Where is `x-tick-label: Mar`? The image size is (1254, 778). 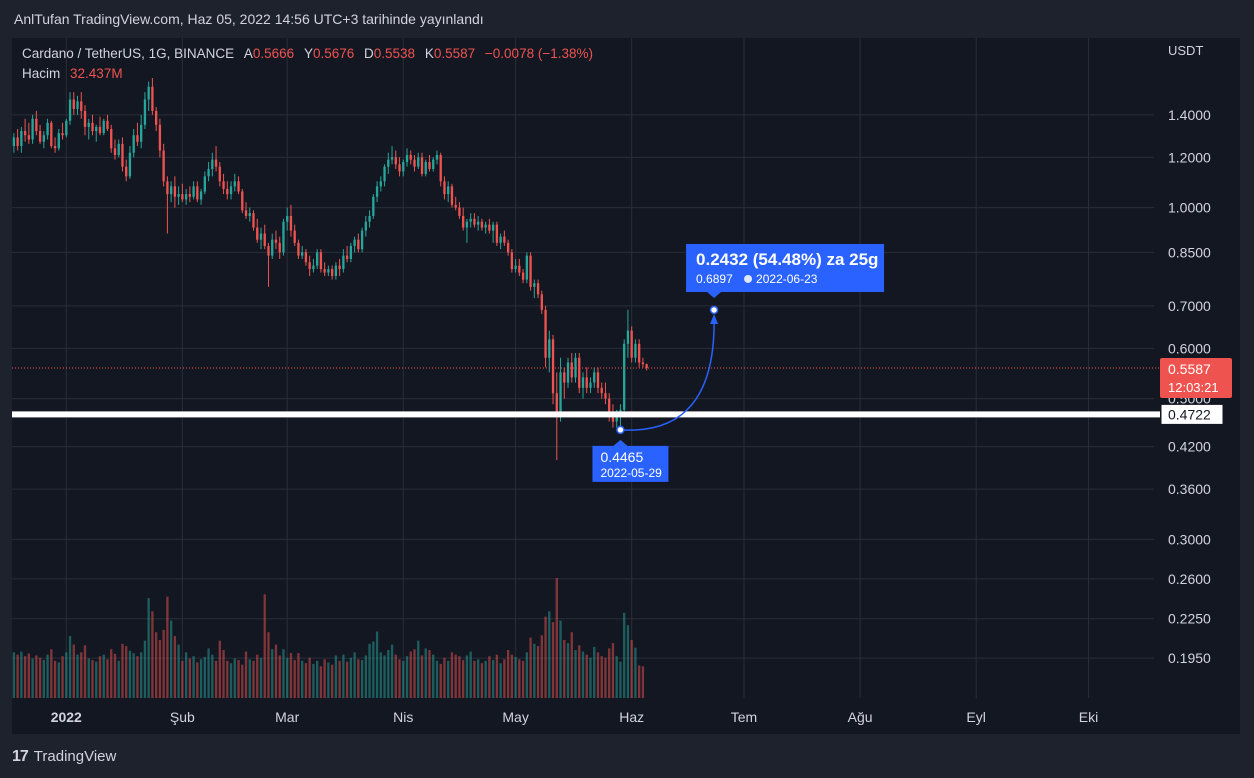 x-tick-label: Mar is located at coordinates (287, 717).